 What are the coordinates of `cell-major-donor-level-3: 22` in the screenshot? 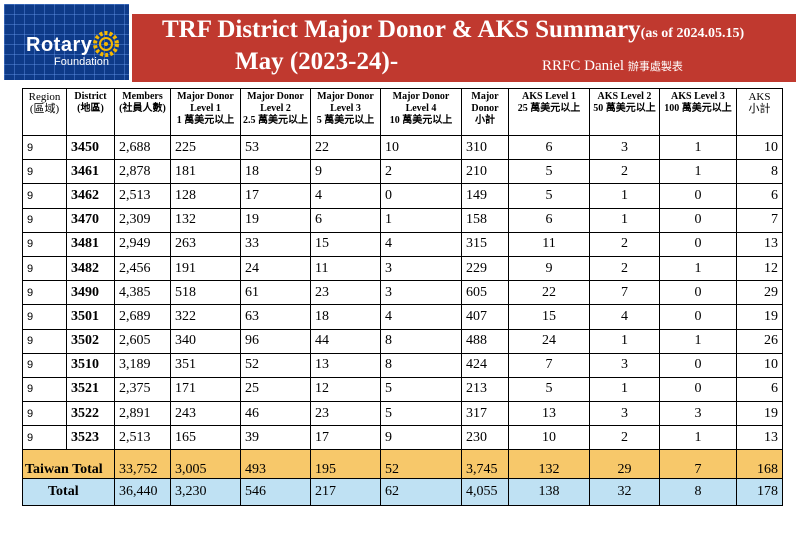 It's located at (345, 147).